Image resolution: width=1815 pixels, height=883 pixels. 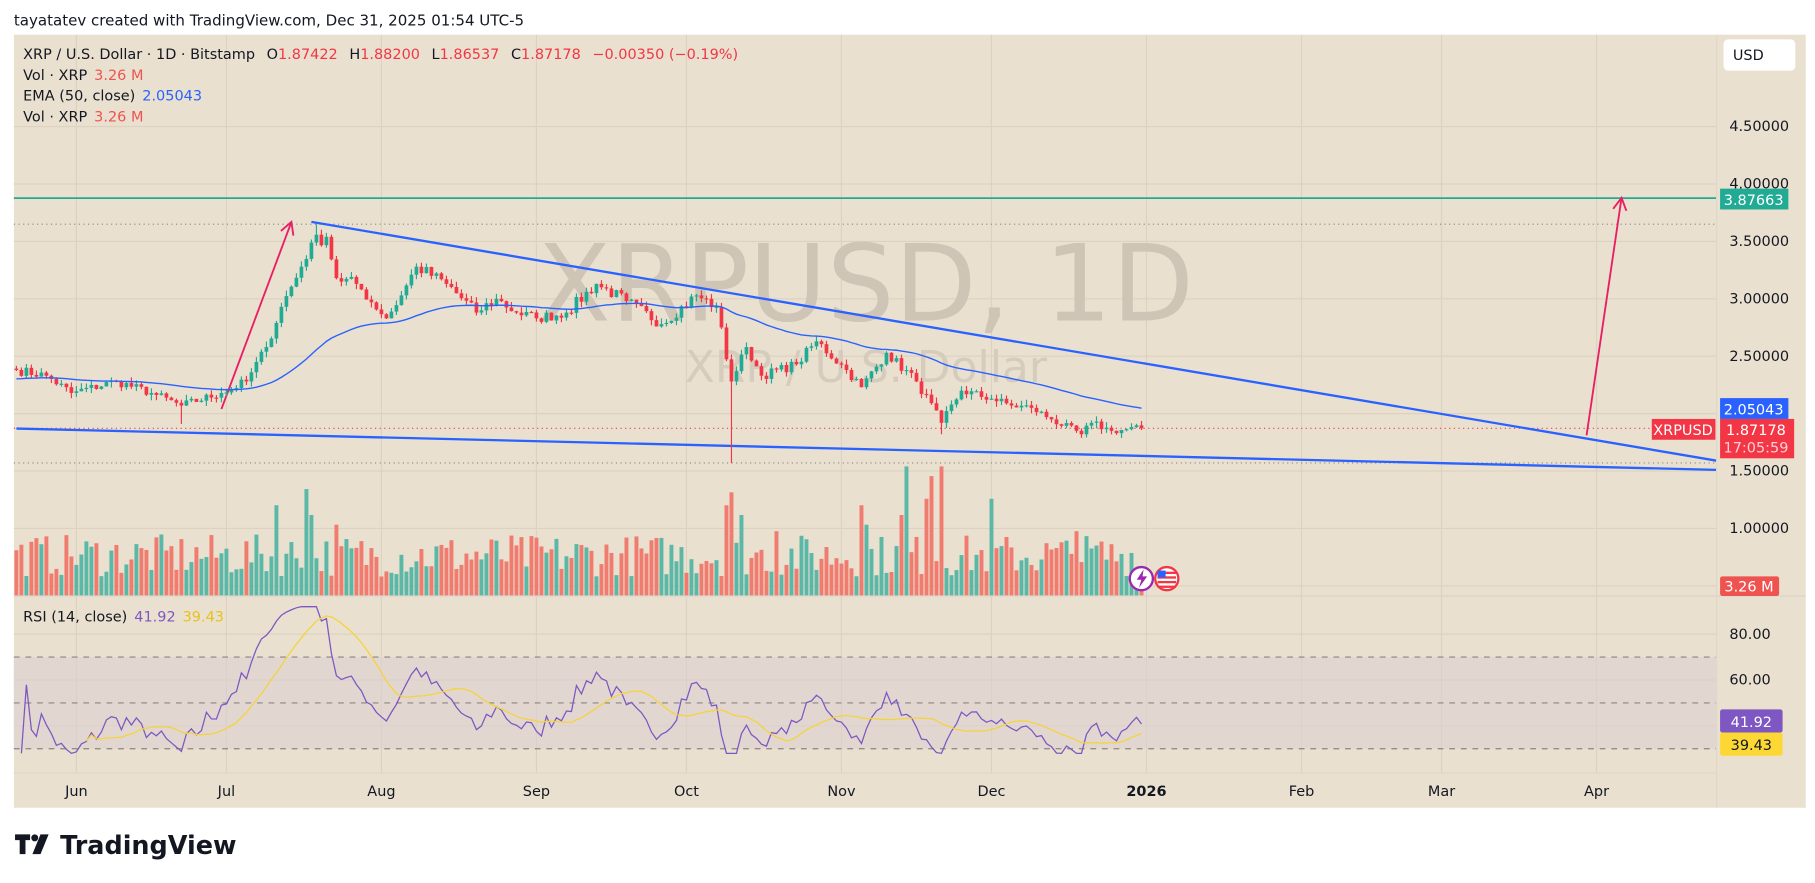 I want to click on time-axis-label: Mar, so click(x=1441, y=792).